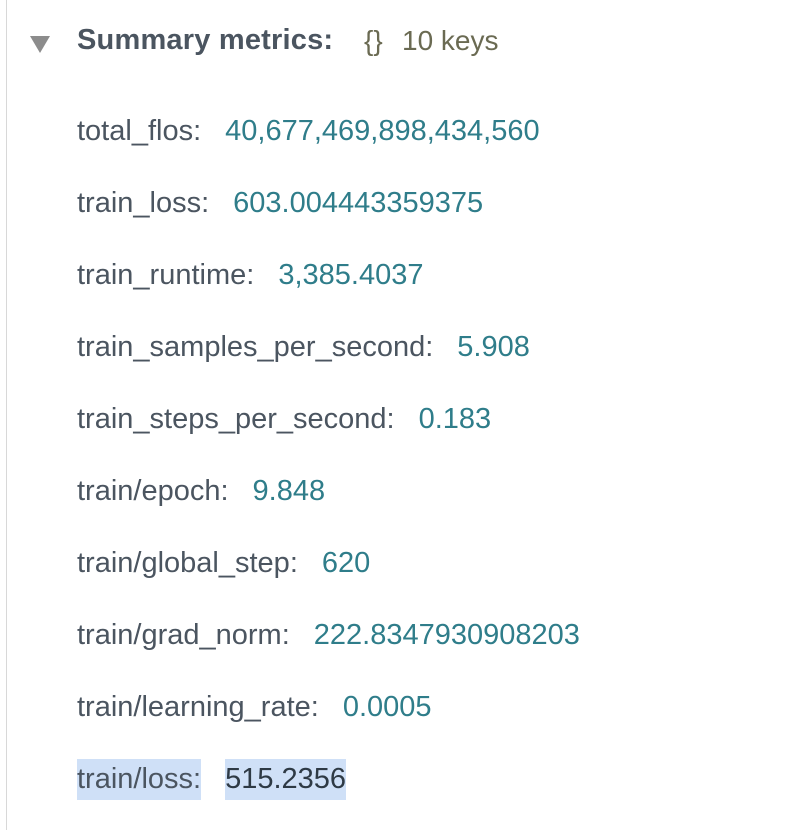  I want to click on metric-row-train-global-step: train/global_step: 620, so click(328, 563).